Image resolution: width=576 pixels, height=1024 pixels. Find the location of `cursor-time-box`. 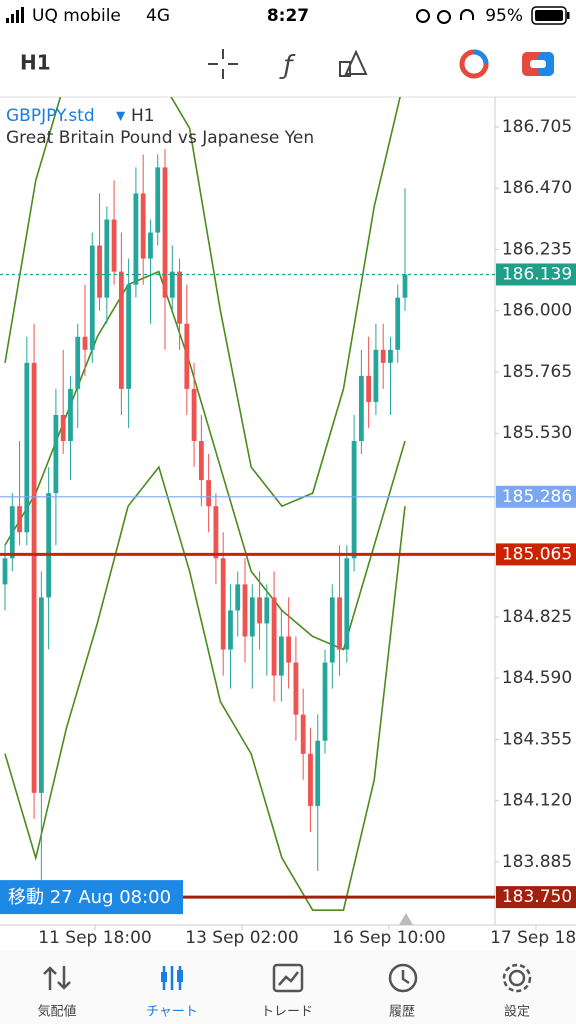

cursor-time-box is located at coordinates (91, 897).